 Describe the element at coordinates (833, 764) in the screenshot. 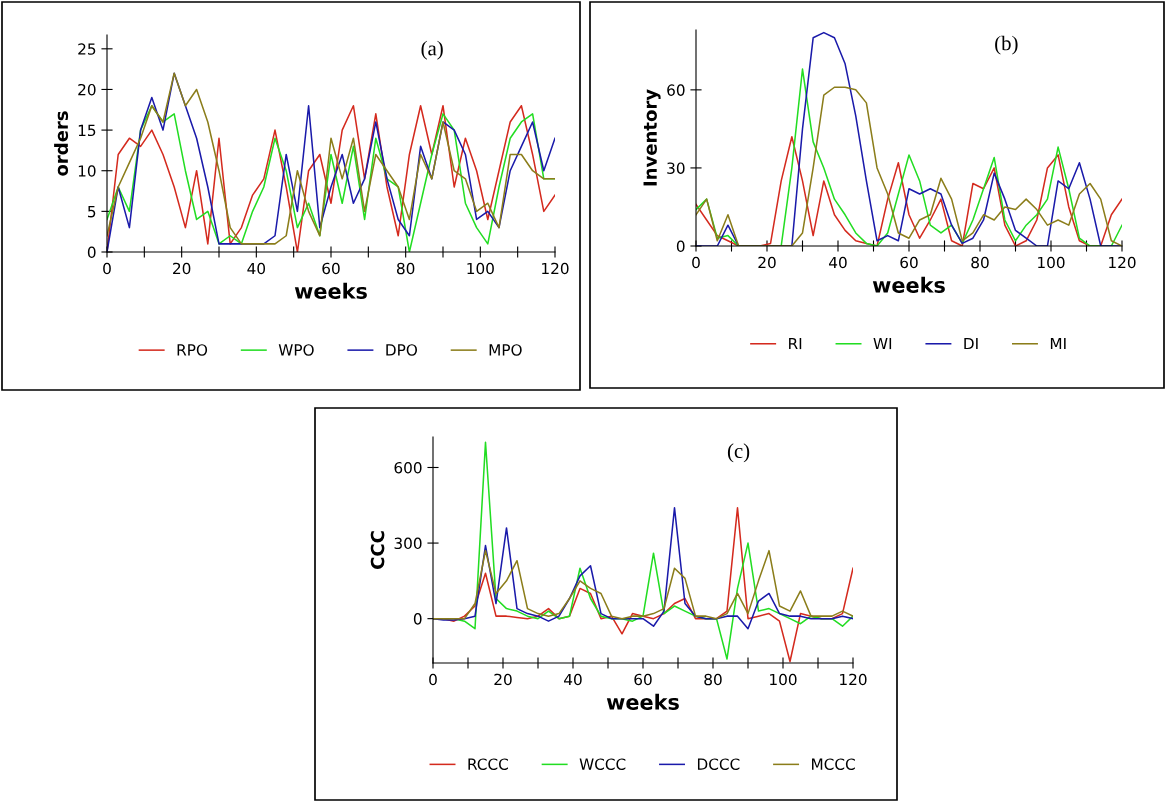

I see `legend-label: MCCC` at that location.